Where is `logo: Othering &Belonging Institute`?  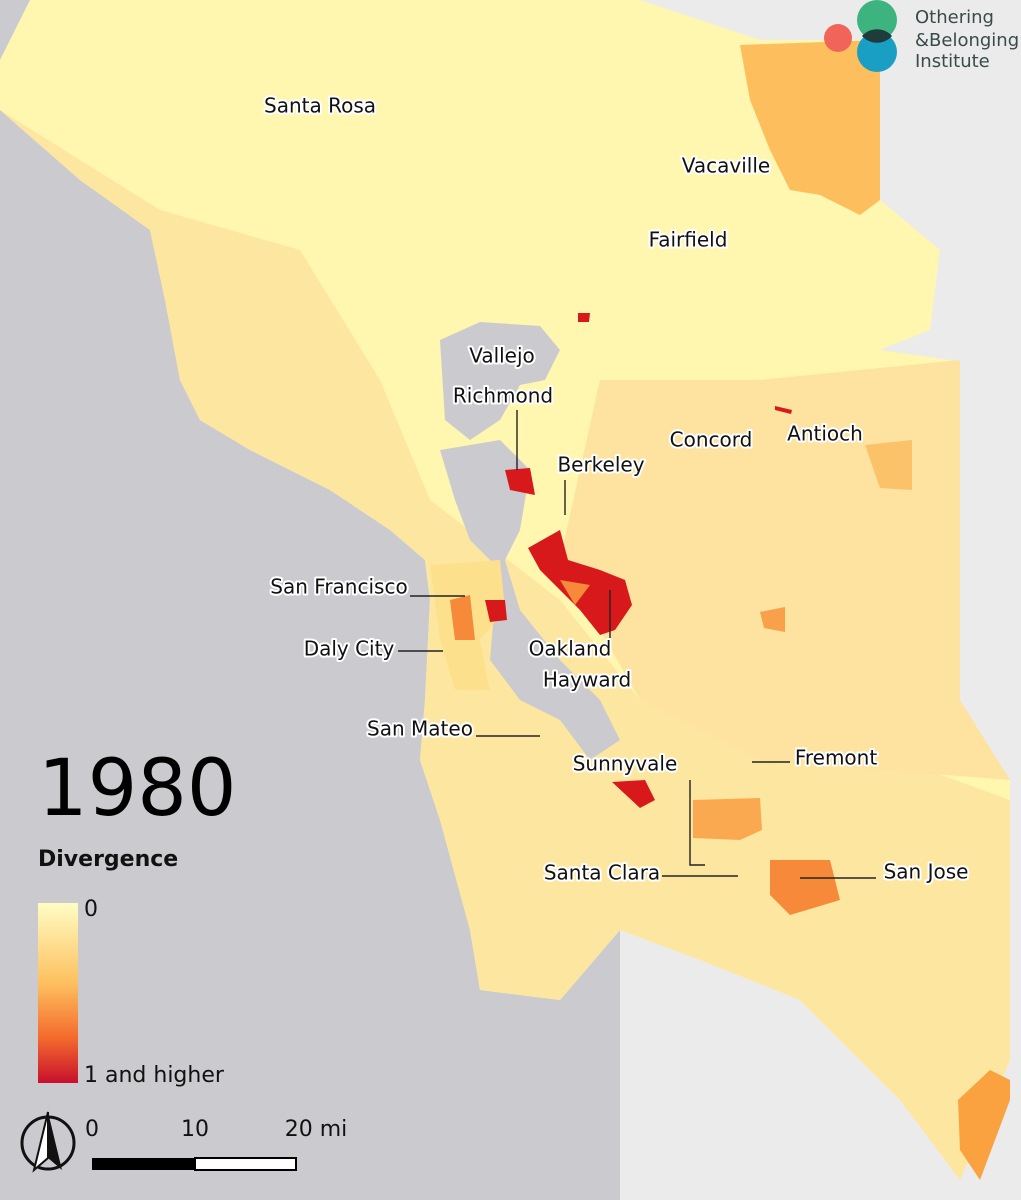
logo: Othering &Belonging Institute is located at coordinates (921, 36).